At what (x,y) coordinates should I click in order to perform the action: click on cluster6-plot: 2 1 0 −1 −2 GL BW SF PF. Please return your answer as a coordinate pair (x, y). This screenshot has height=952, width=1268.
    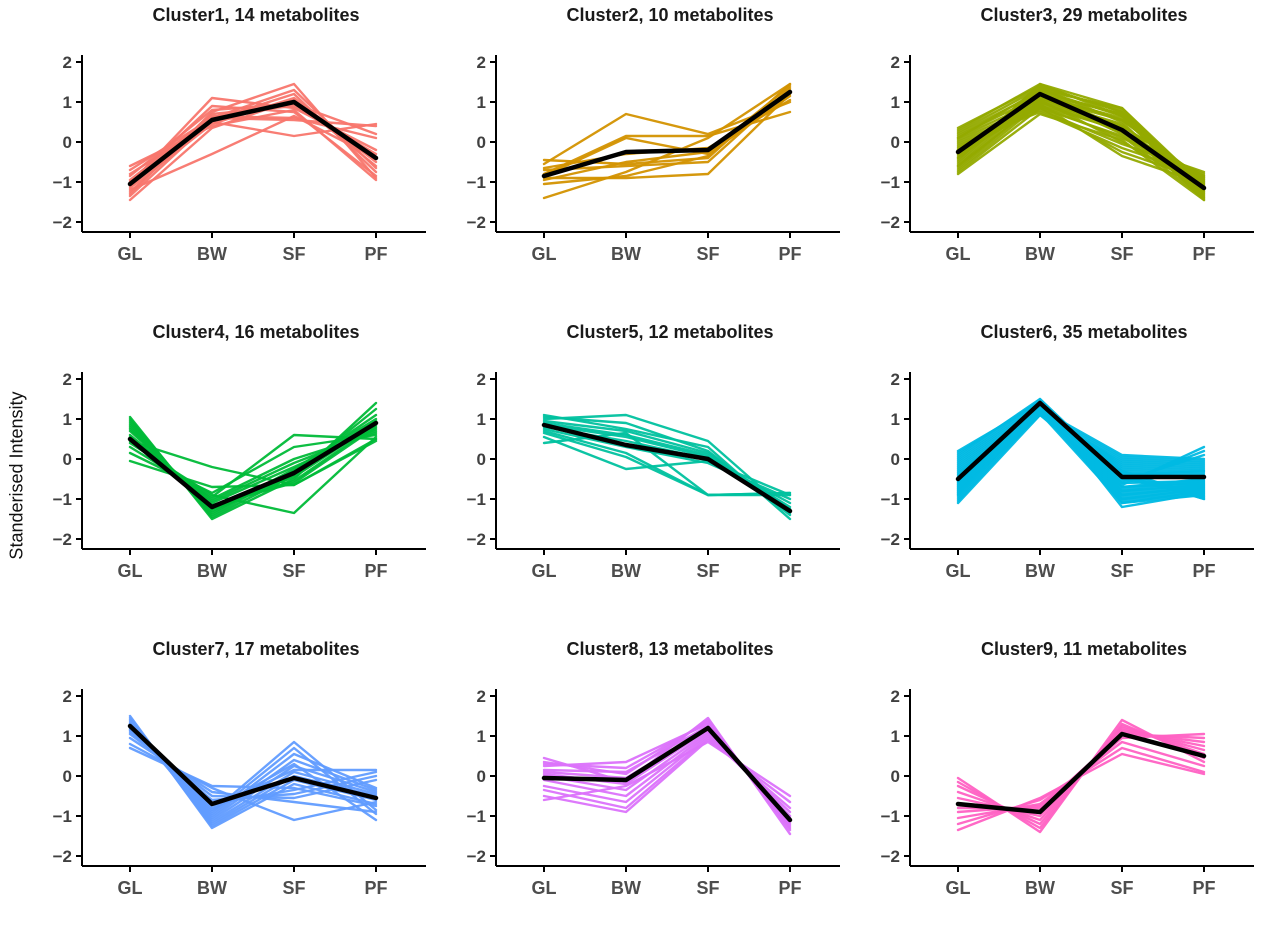
    Looking at the image, I should click on (1067, 475).